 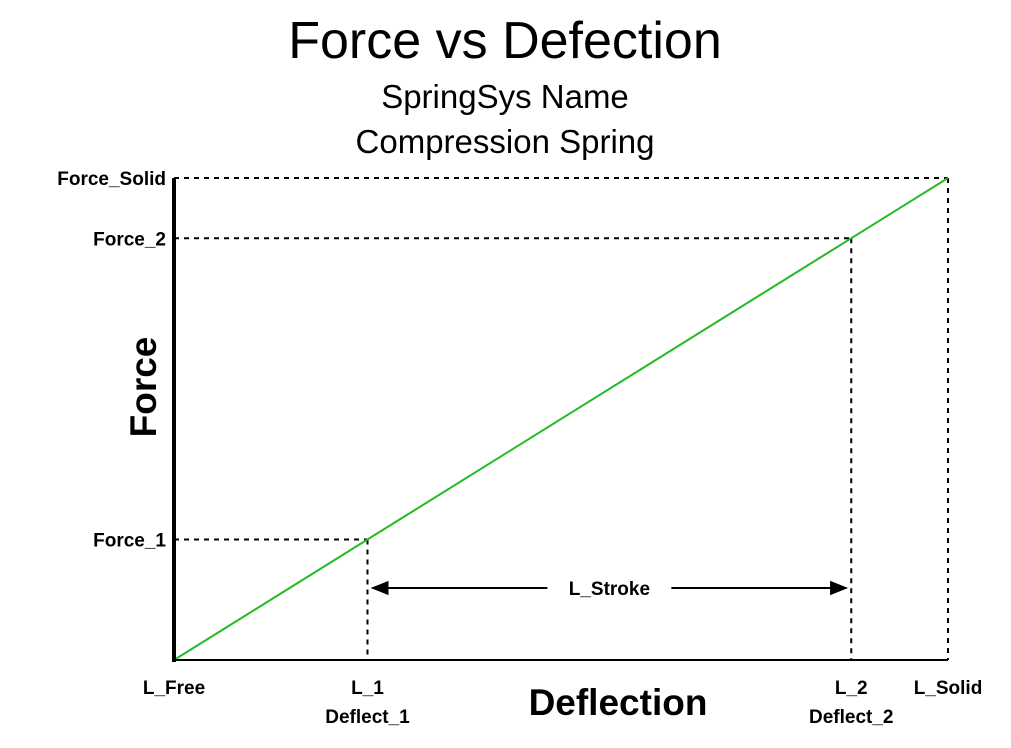 What do you see at coordinates (174, 688) in the screenshot?
I see `x-tick-label-0-0: L_Free` at bounding box center [174, 688].